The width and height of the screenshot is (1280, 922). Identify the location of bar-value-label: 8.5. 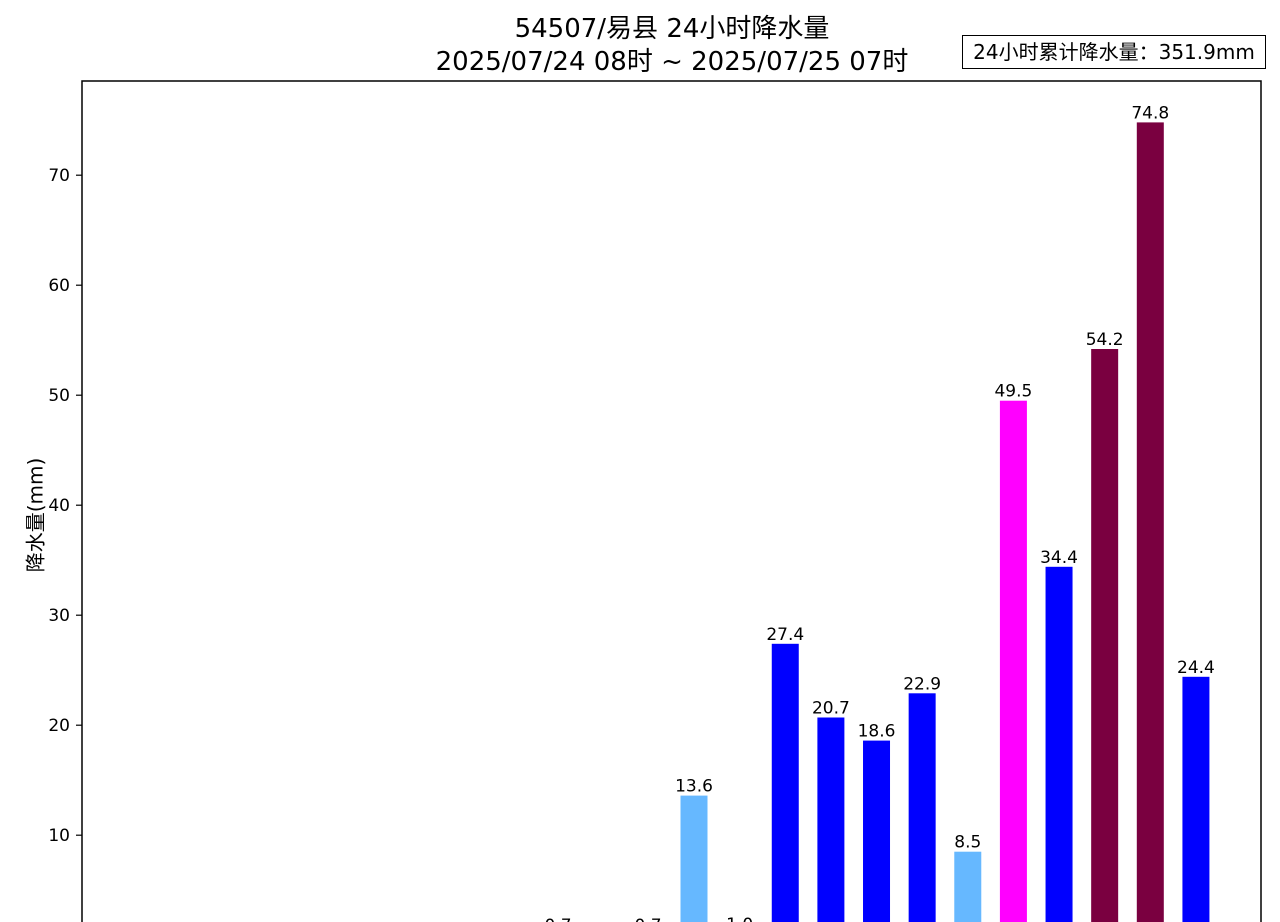
(967, 843).